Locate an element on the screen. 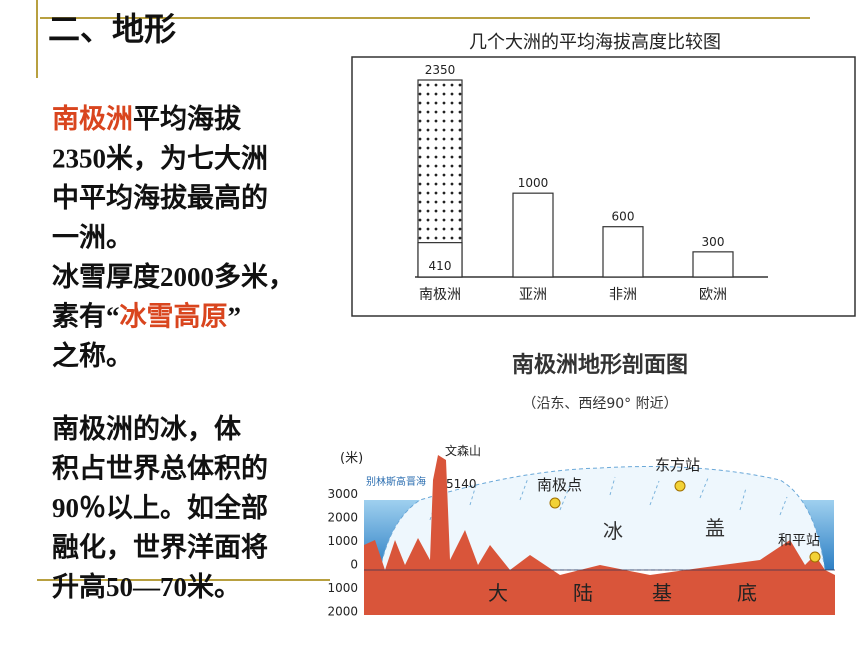  text-segment: 冰雪厚度2000多米， is located at coordinates (173, 276).